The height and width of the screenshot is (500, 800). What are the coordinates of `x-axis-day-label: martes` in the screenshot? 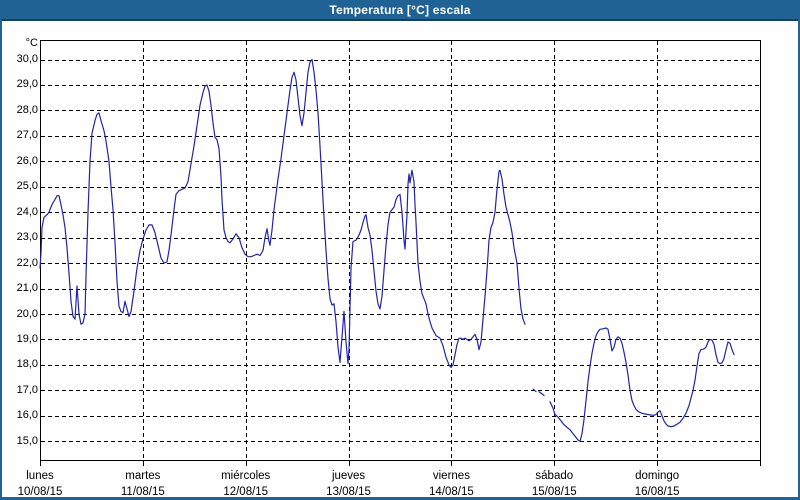 It's located at (143, 476).